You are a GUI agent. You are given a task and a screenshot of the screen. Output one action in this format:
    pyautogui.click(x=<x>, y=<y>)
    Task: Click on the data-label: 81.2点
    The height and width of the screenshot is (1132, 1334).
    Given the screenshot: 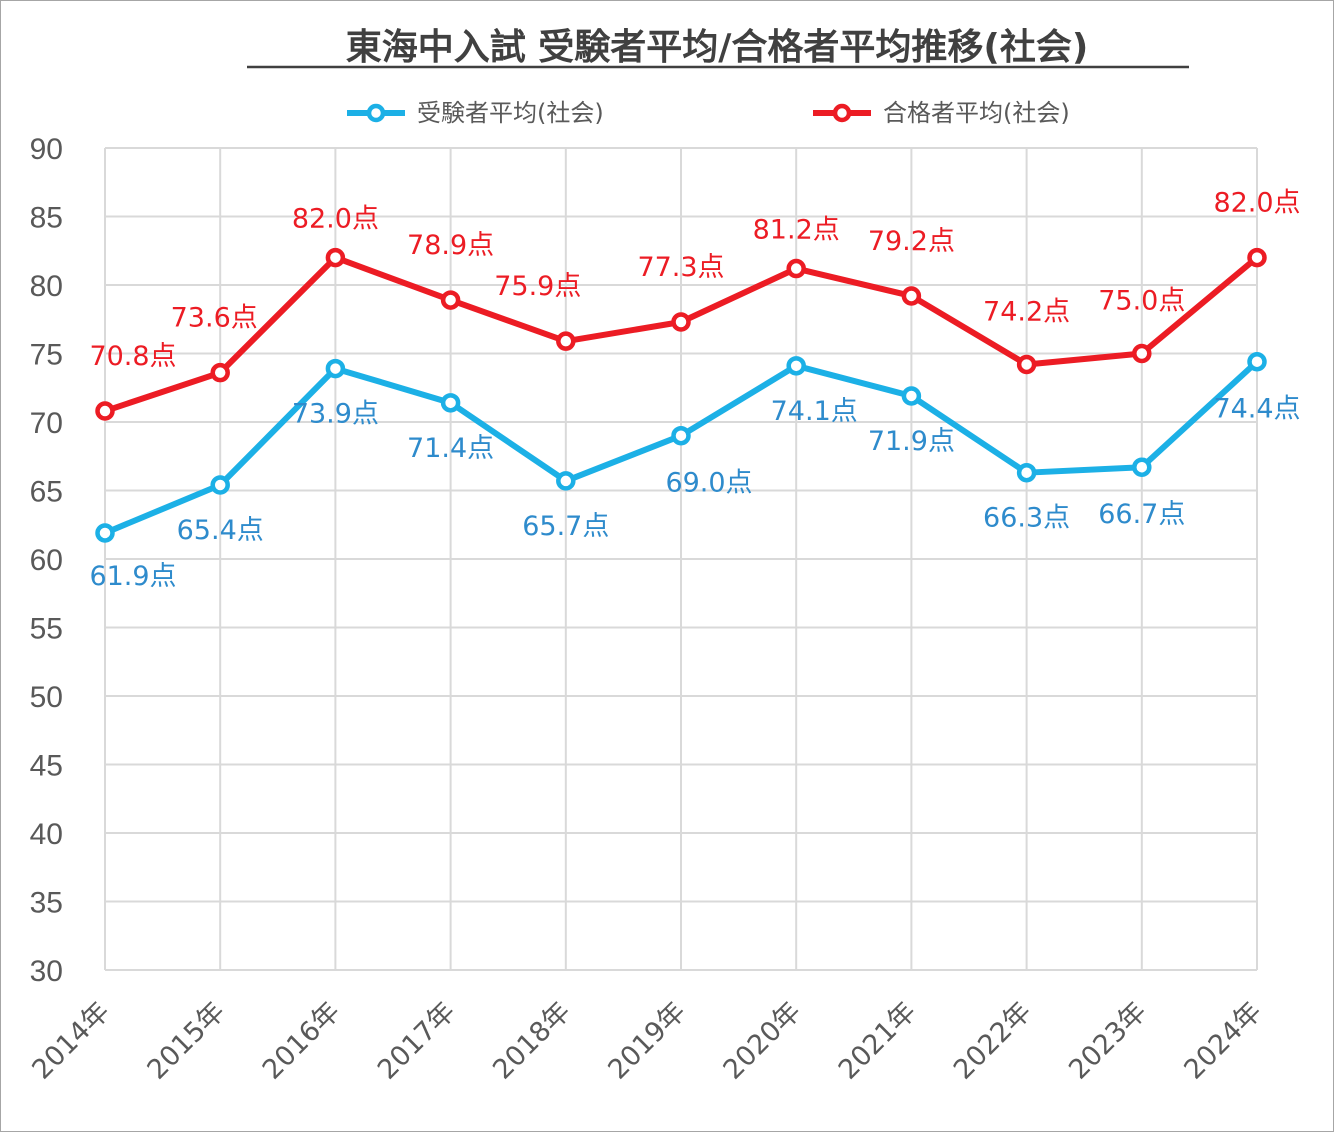 What is the action you would take?
    pyautogui.click(x=796, y=230)
    